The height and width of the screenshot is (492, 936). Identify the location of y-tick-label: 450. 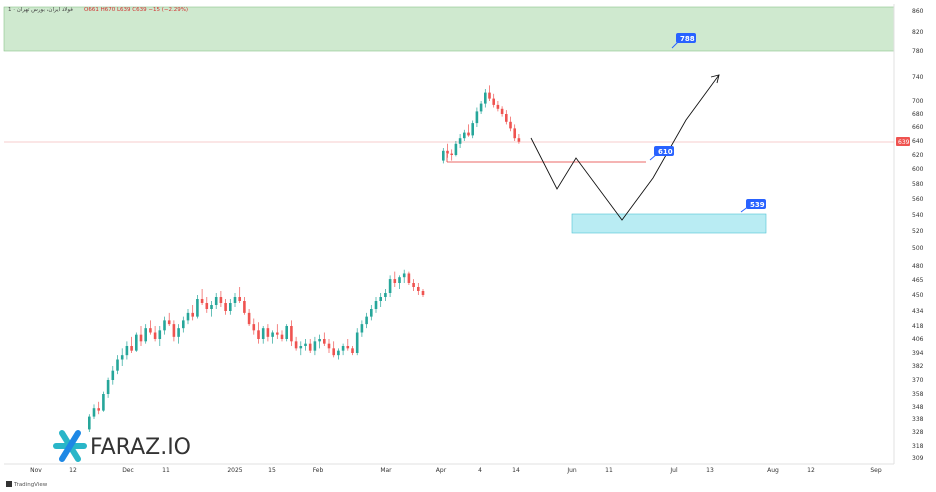
(918, 295).